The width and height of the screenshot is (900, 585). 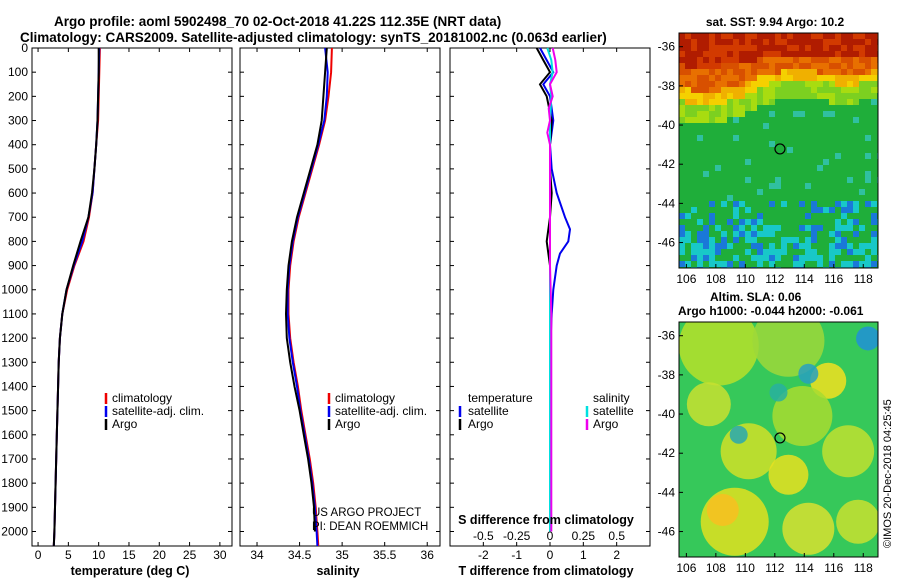 What do you see at coordinates (14, 459) in the screenshot?
I see `depth-tick-label: 1700` at bounding box center [14, 459].